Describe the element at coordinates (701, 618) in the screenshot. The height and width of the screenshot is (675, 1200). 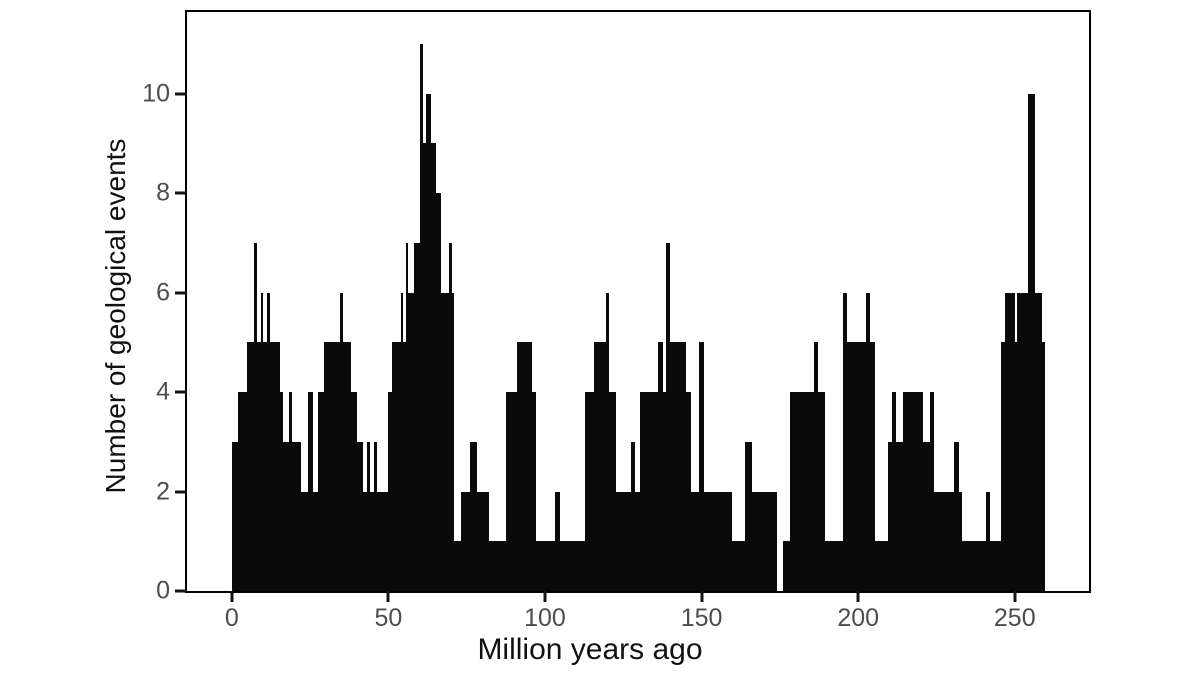
I see `x-axis-tick-label: 150` at that location.